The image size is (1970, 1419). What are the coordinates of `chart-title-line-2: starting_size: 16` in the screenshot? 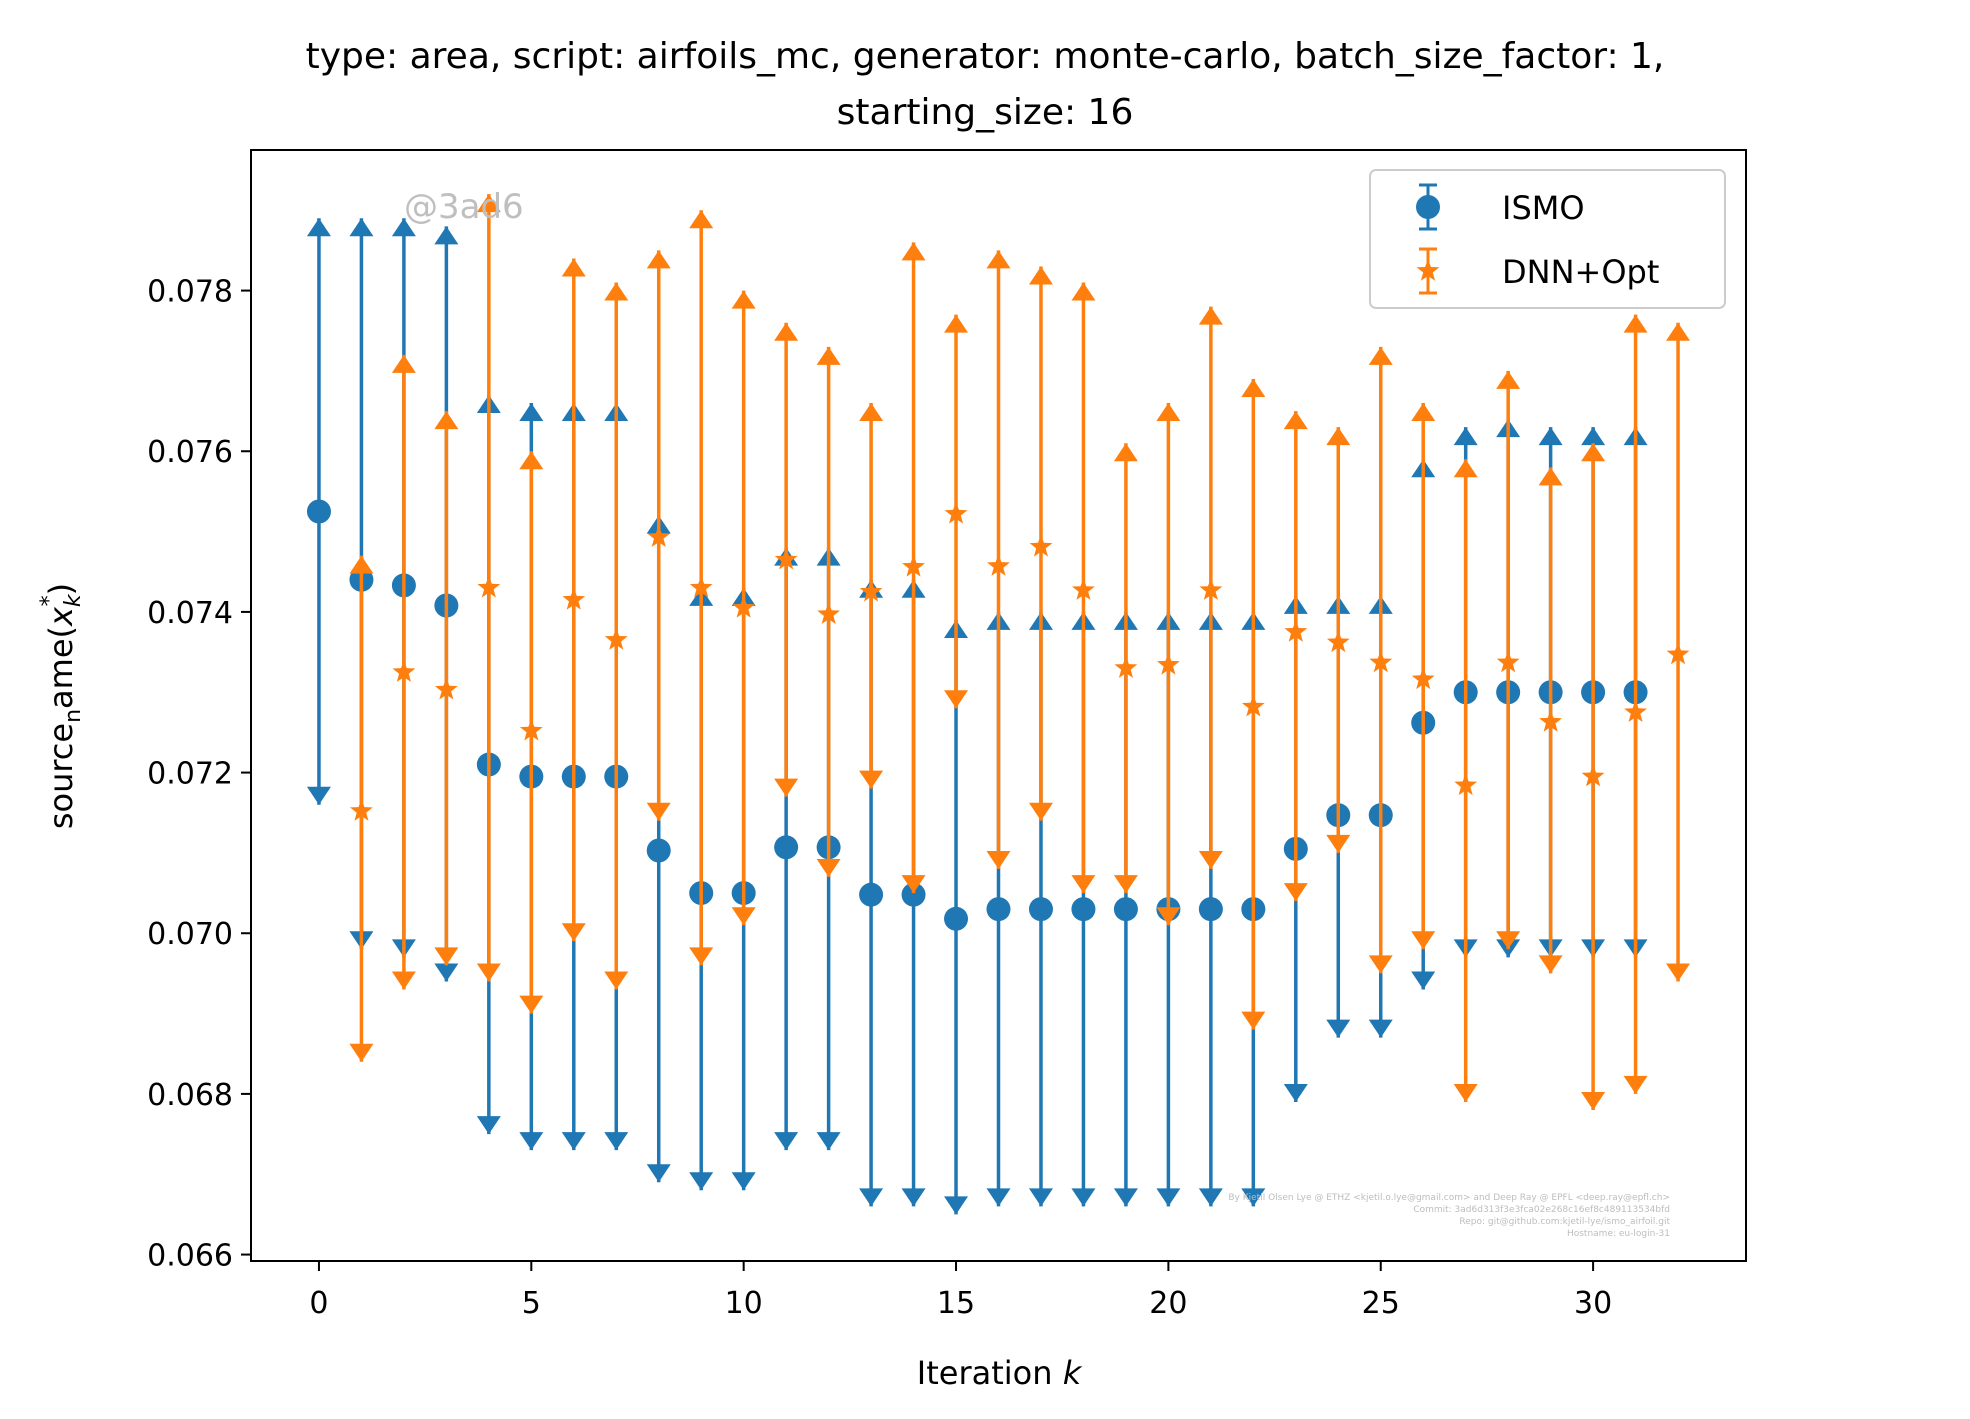 It's located at (985, 112).